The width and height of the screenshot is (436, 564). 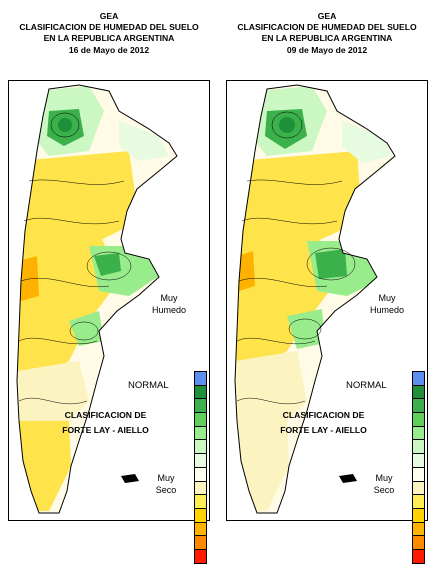 I want to click on title-date: 09 de Mayo de 2012, so click(x=327, y=49).